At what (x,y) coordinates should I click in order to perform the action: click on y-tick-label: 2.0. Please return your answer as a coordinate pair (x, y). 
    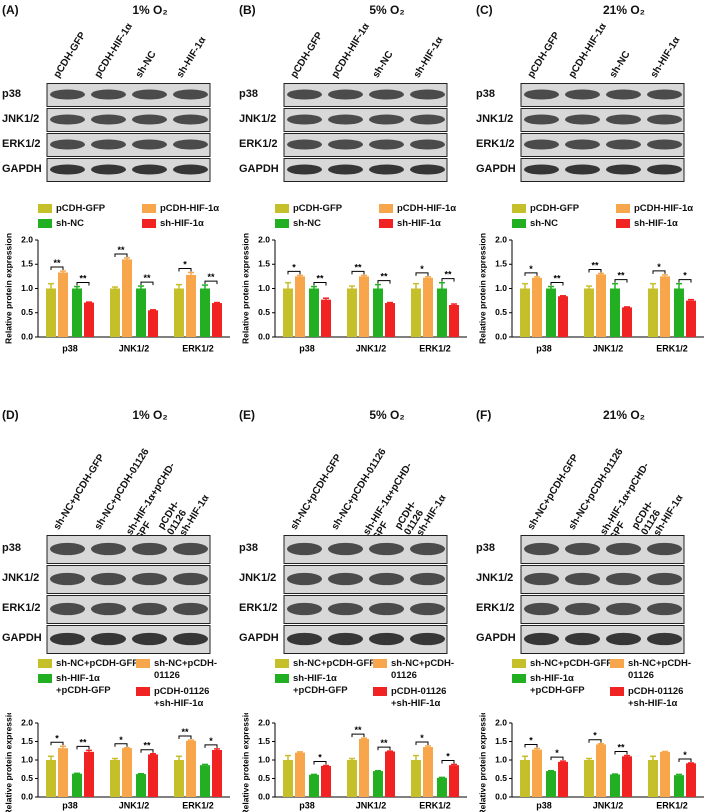
    Looking at the image, I should click on (264, 722).